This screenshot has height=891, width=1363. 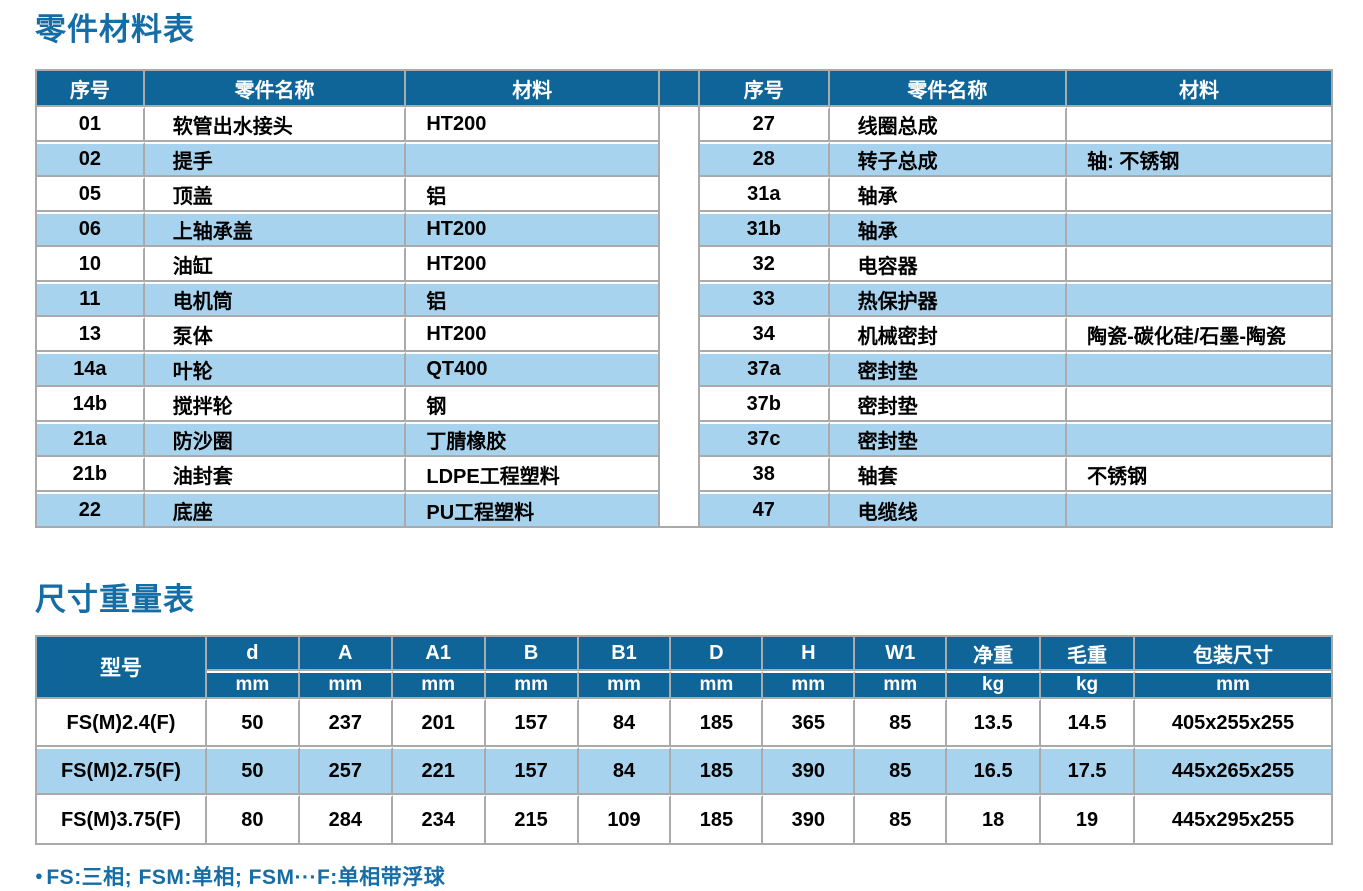 I want to click on table-row: 01 软管出水接头 HT200, so click(x=348, y=124).